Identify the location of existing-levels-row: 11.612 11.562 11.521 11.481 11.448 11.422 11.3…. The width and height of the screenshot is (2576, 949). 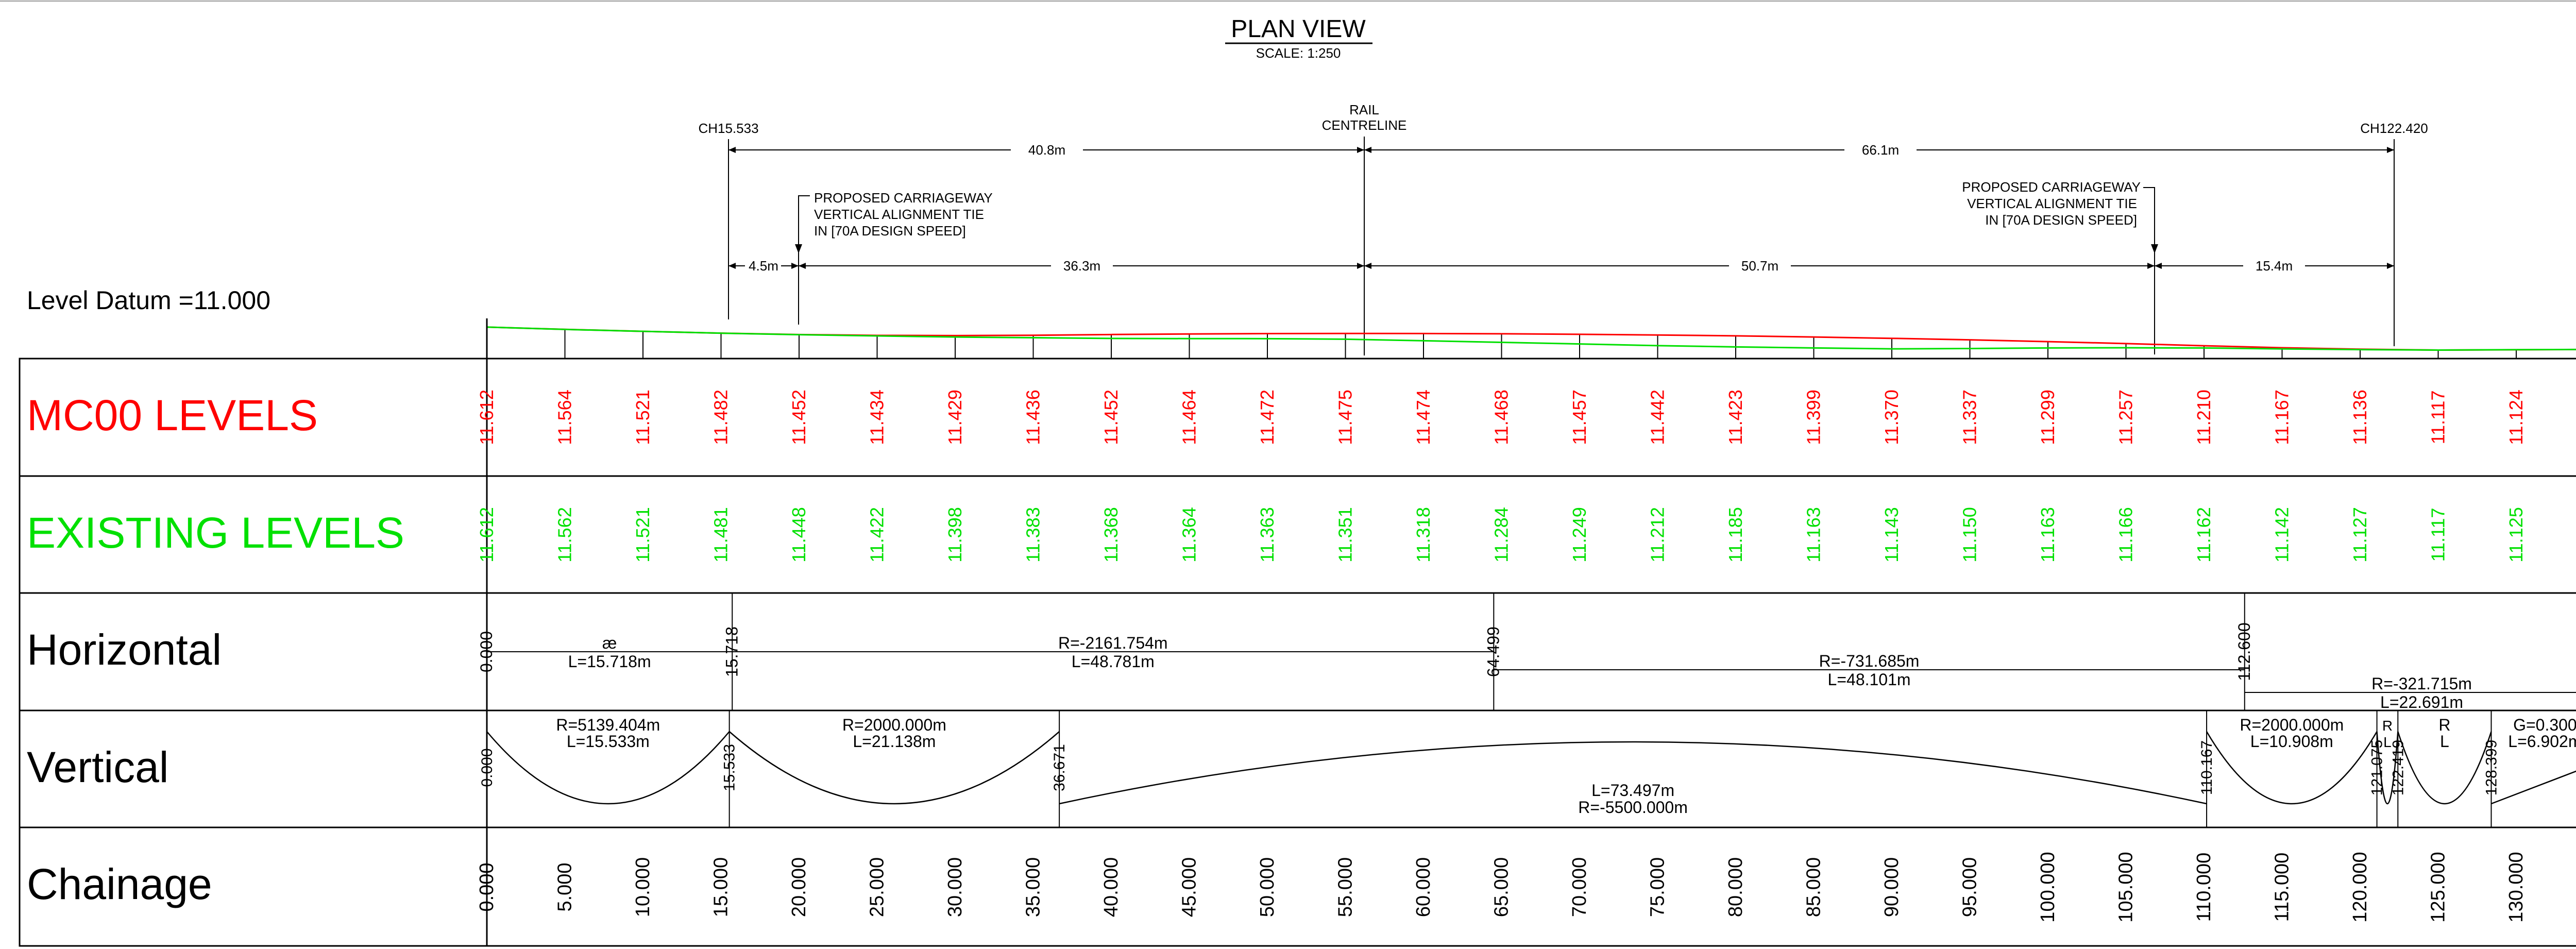
(1501, 535).